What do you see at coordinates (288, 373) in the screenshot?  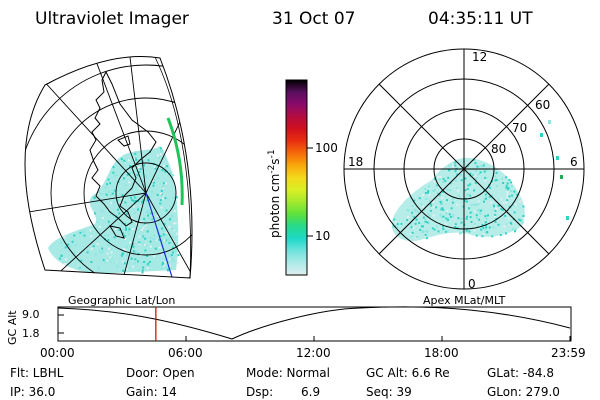 I see `mode-status: Mode: Normal` at bounding box center [288, 373].